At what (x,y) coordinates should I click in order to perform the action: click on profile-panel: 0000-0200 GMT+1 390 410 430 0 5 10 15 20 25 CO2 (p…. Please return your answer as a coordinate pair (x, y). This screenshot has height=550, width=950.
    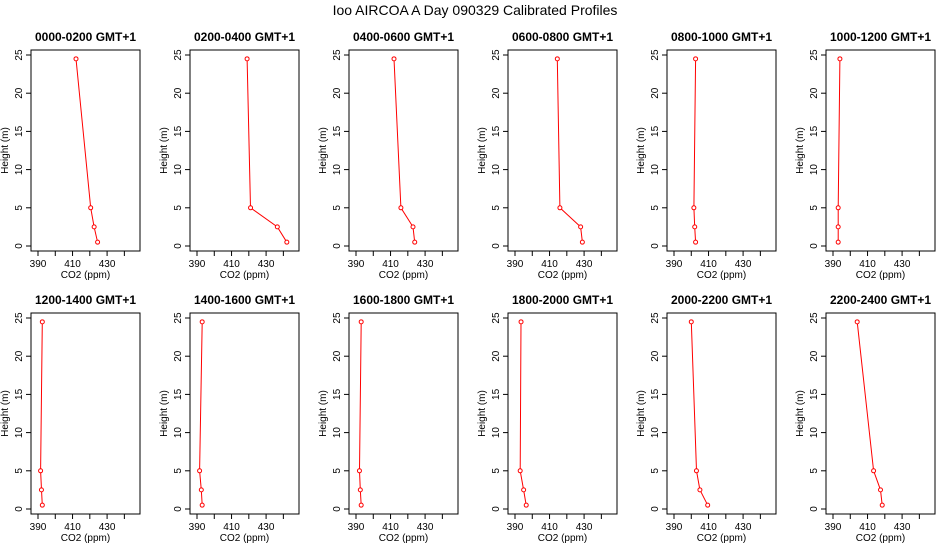
    Looking at the image, I should click on (70, 155).